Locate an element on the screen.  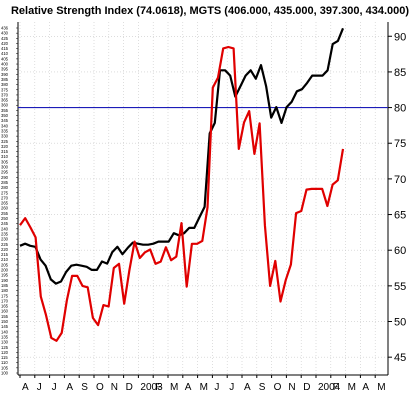
price-tick-label: 205 is located at coordinates (5, 264).